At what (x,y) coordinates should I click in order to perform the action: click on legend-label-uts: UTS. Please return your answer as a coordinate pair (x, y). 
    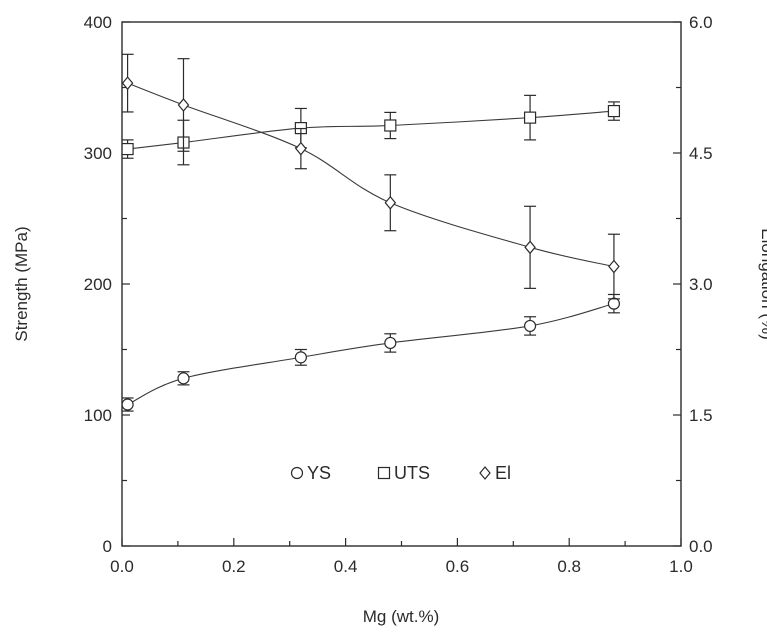
    Looking at the image, I should click on (412, 473).